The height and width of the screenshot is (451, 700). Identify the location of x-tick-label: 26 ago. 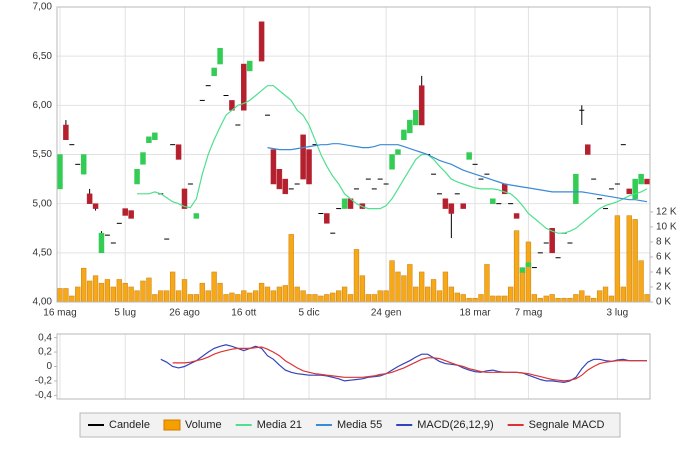
(184, 313).